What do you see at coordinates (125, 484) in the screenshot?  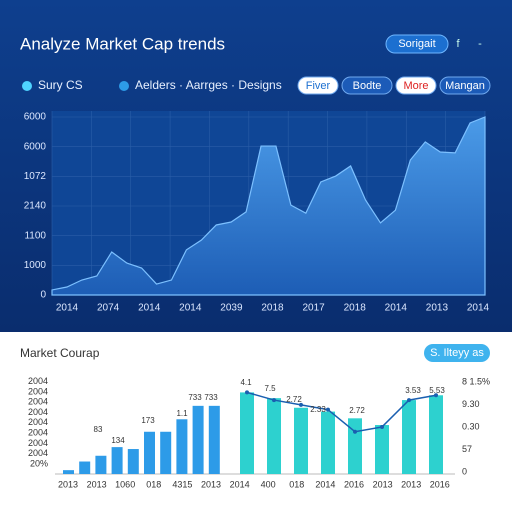 I see `x-tick-label: 1060` at bounding box center [125, 484].